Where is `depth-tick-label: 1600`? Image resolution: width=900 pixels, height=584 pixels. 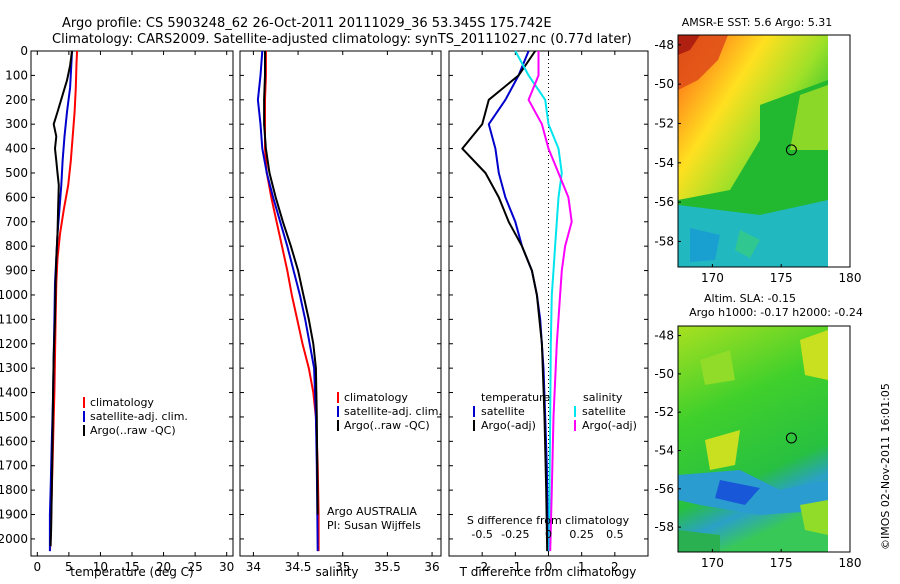 depth-tick-label: 1600 is located at coordinates (14, 441).